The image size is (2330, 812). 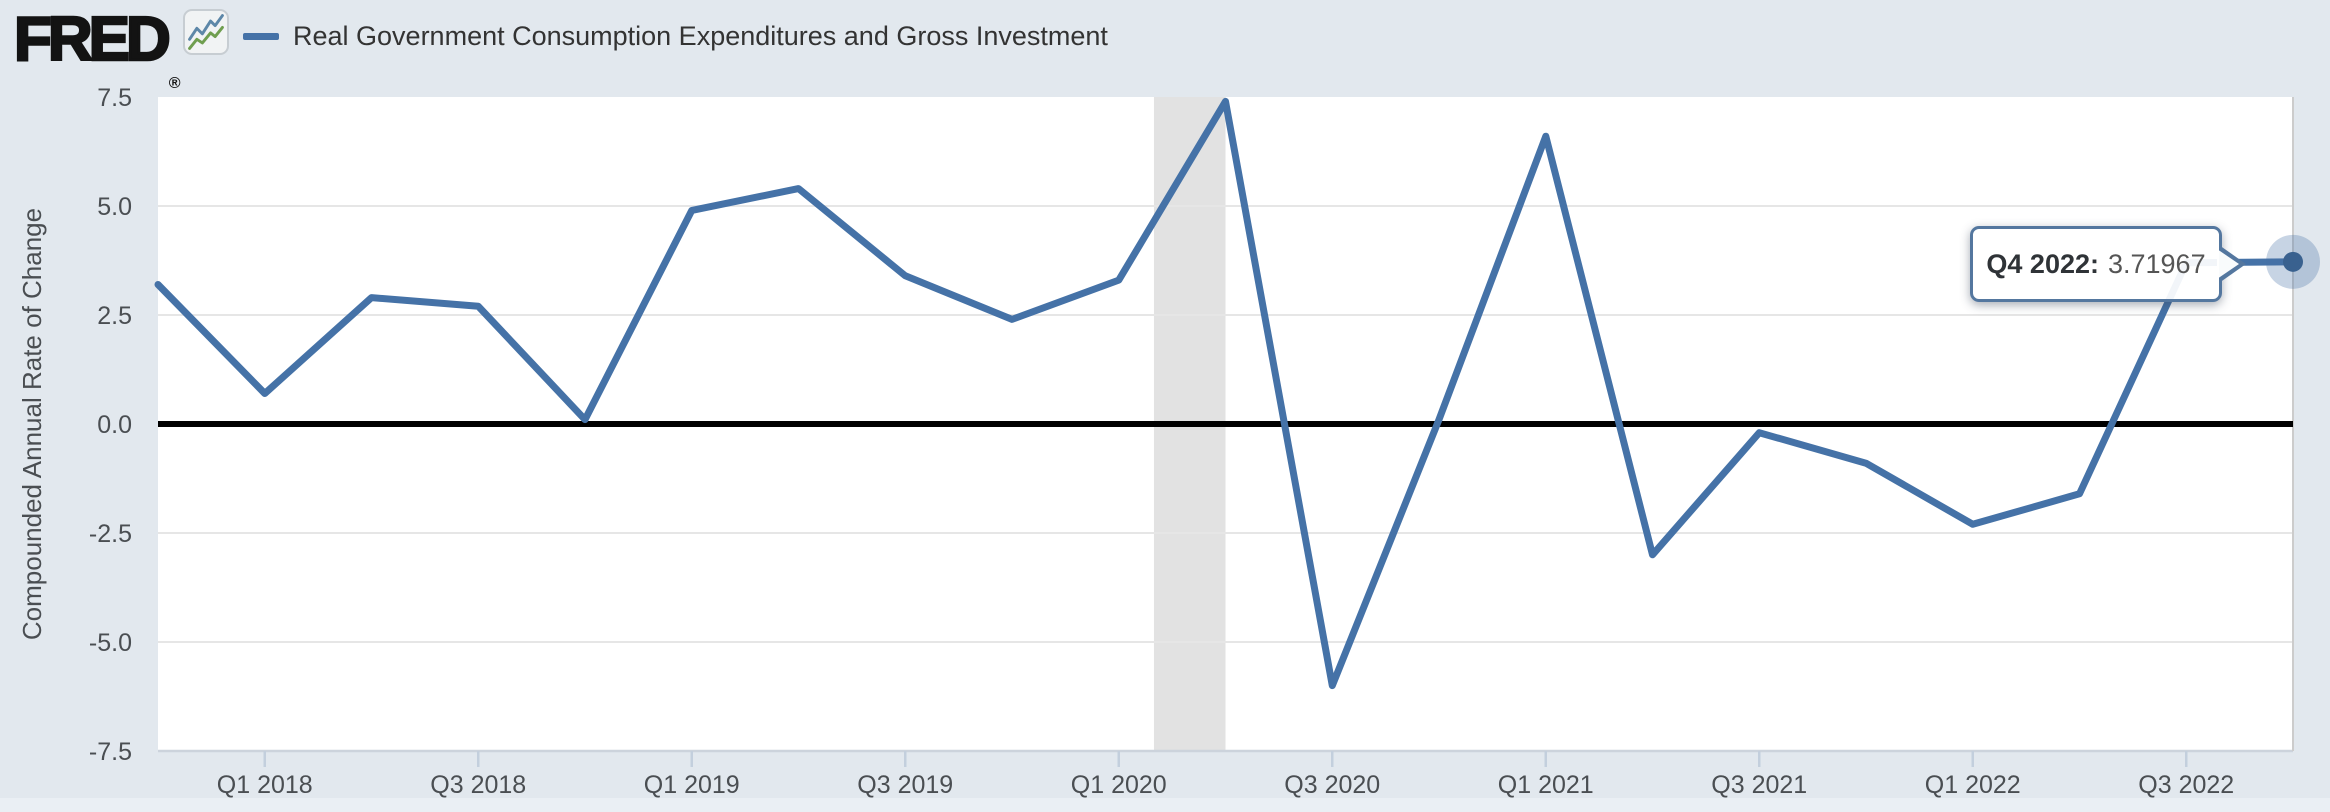 I want to click on fred-logo: FRED®, so click(x=97, y=48).